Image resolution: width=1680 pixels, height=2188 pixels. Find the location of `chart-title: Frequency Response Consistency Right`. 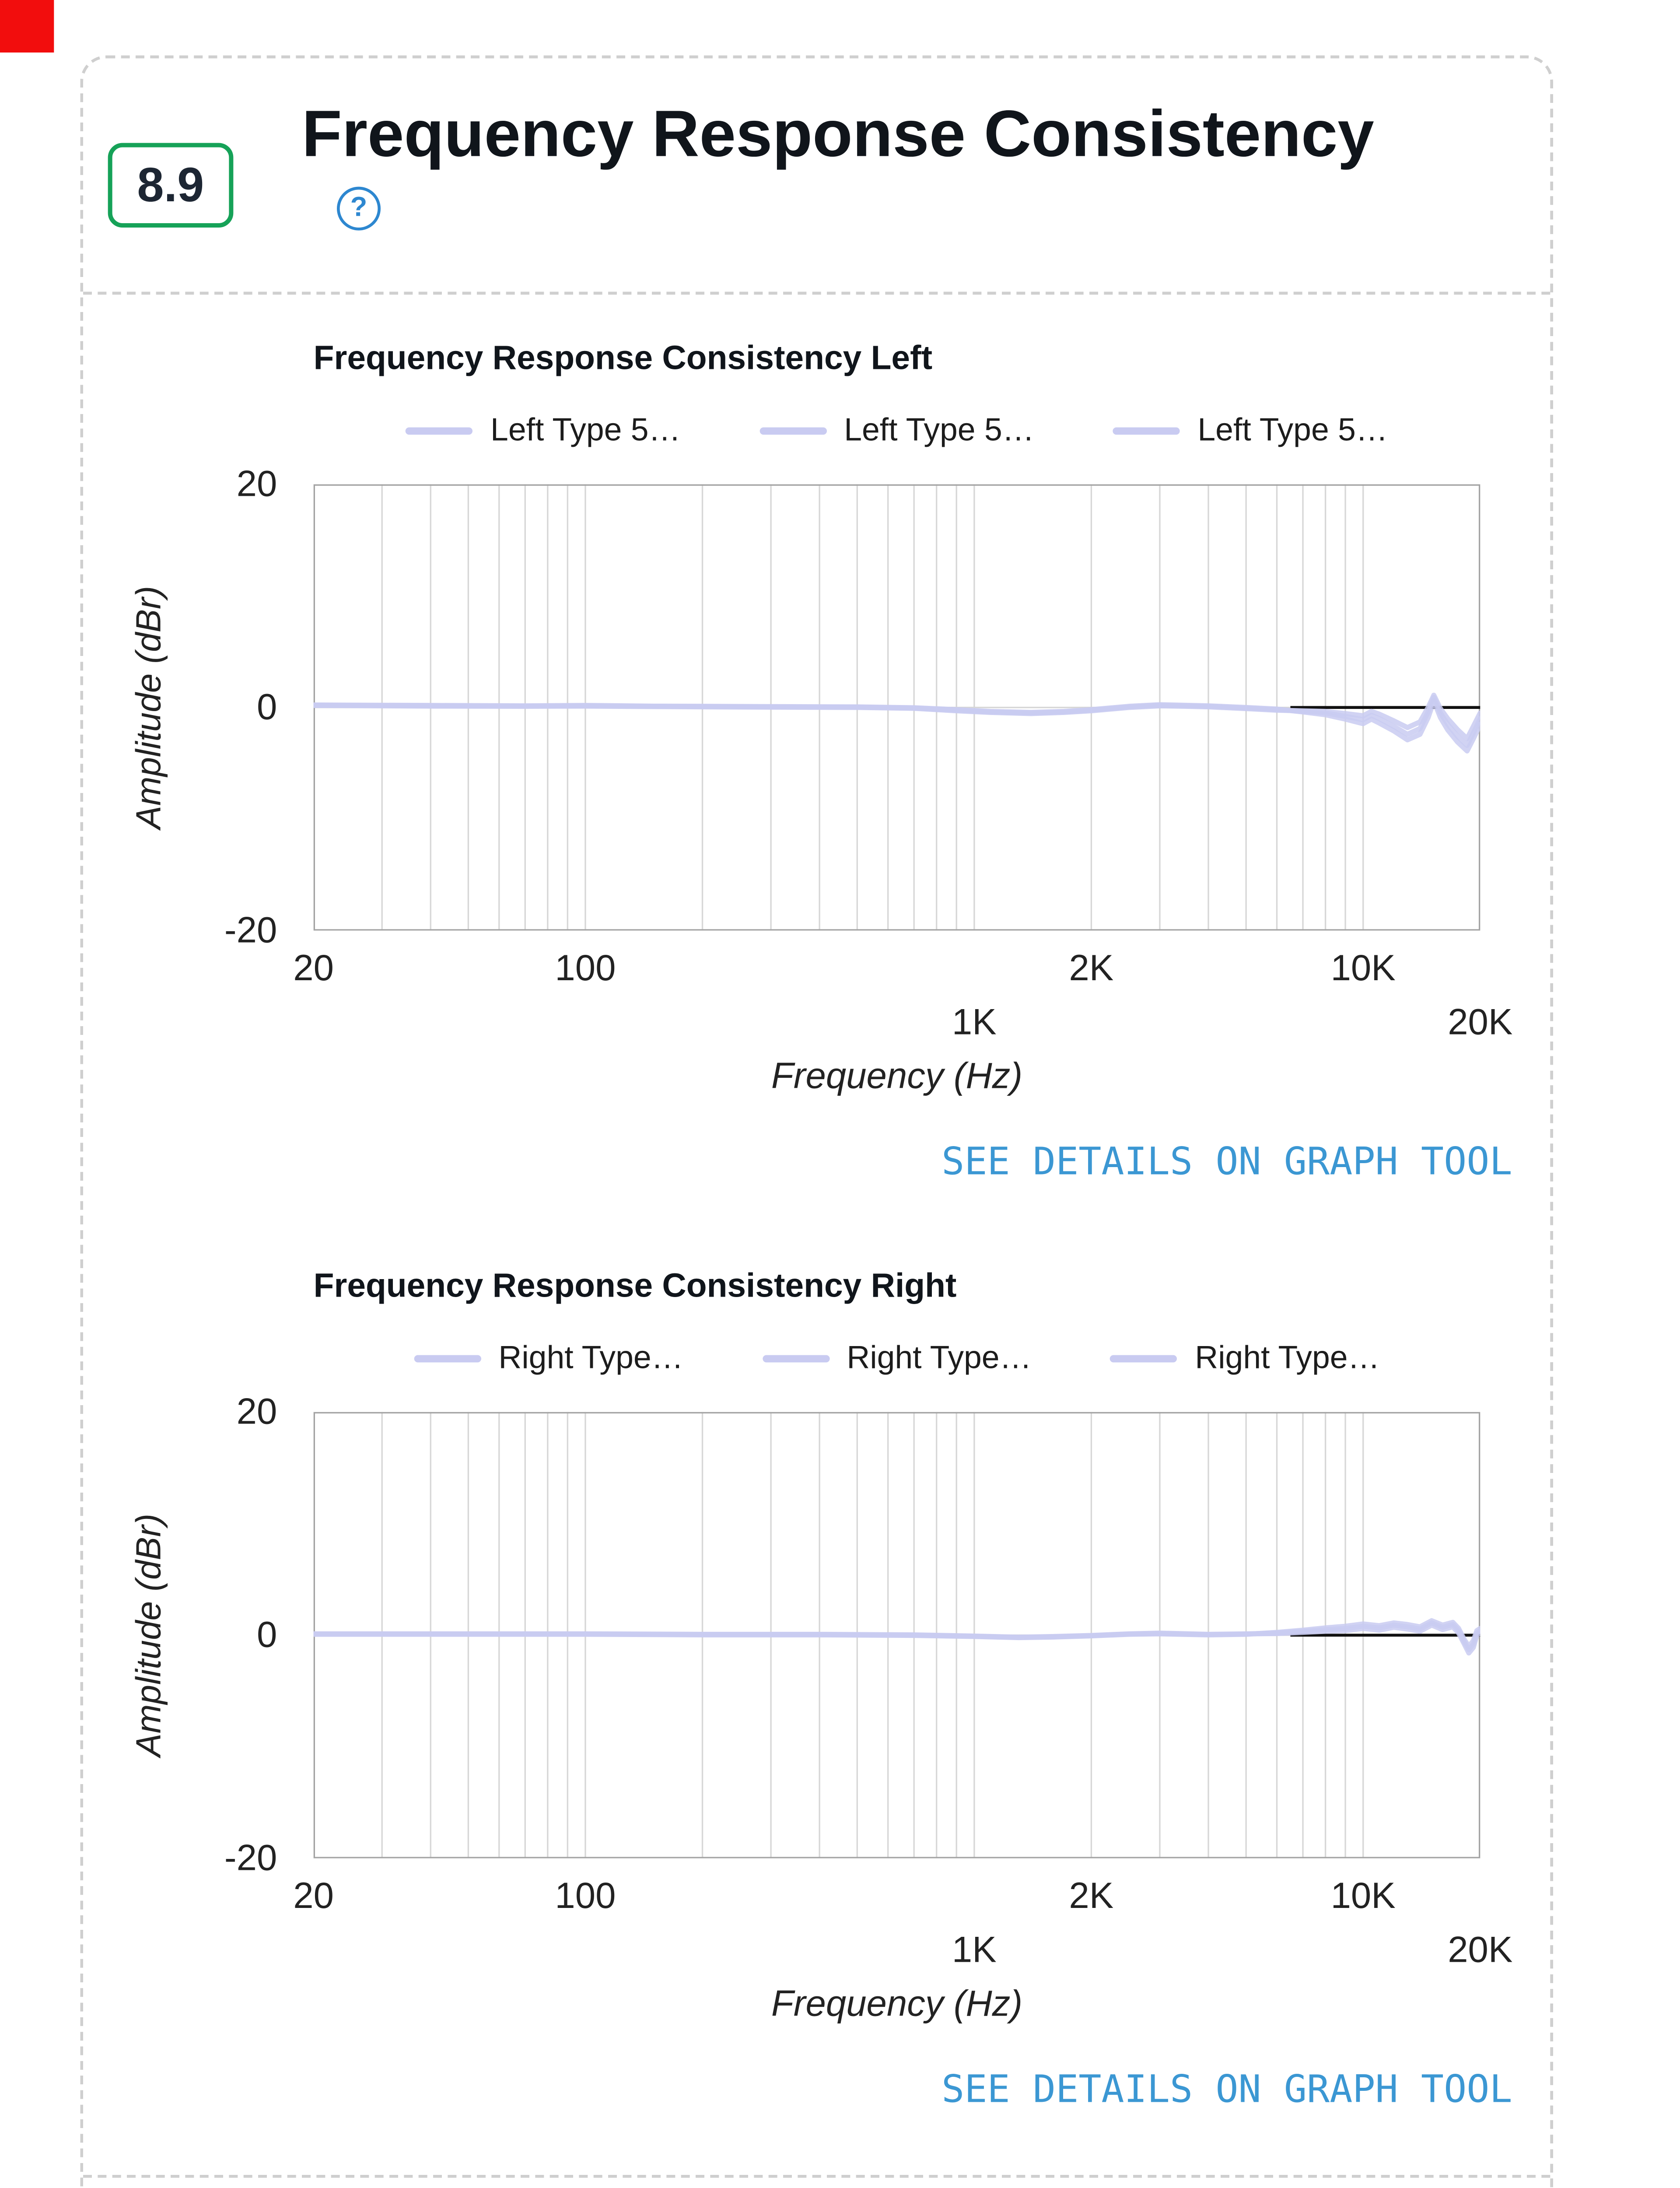

chart-title: Frequency Response Consistency Right is located at coordinates (635, 1285).